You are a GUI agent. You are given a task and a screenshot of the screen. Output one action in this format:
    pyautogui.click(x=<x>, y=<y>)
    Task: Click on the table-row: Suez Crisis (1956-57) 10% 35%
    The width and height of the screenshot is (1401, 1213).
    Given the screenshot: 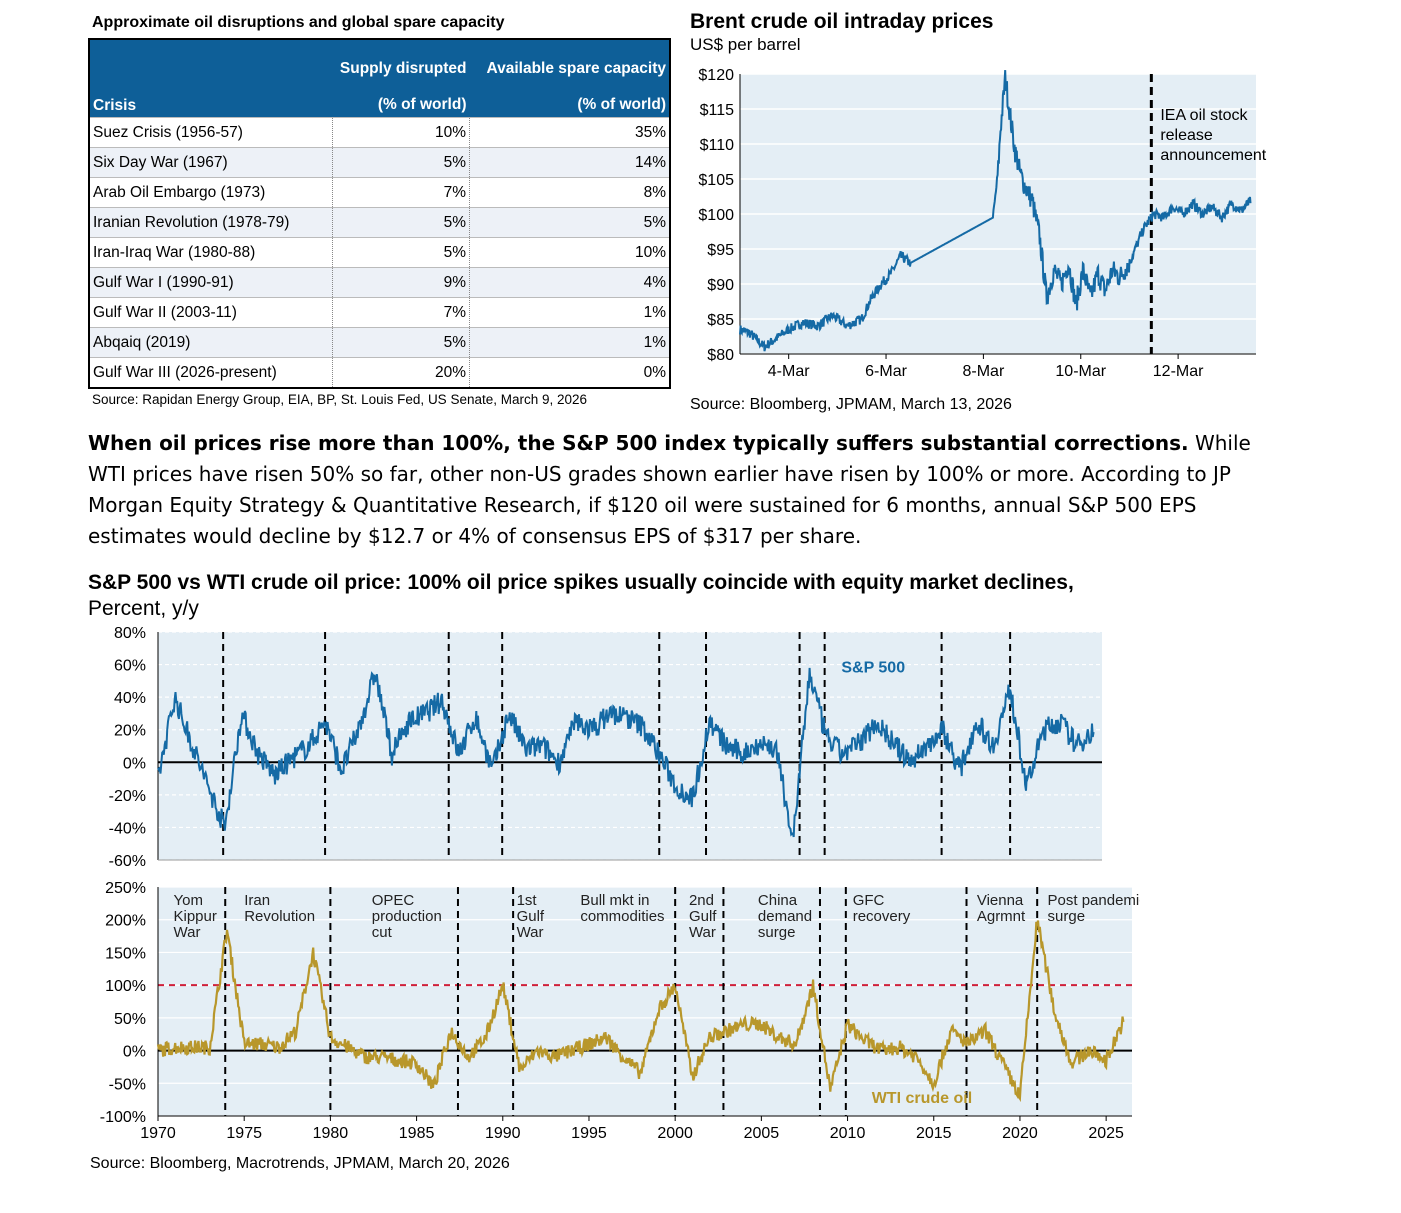 What is the action you would take?
    pyautogui.click(x=379, y=132)
    